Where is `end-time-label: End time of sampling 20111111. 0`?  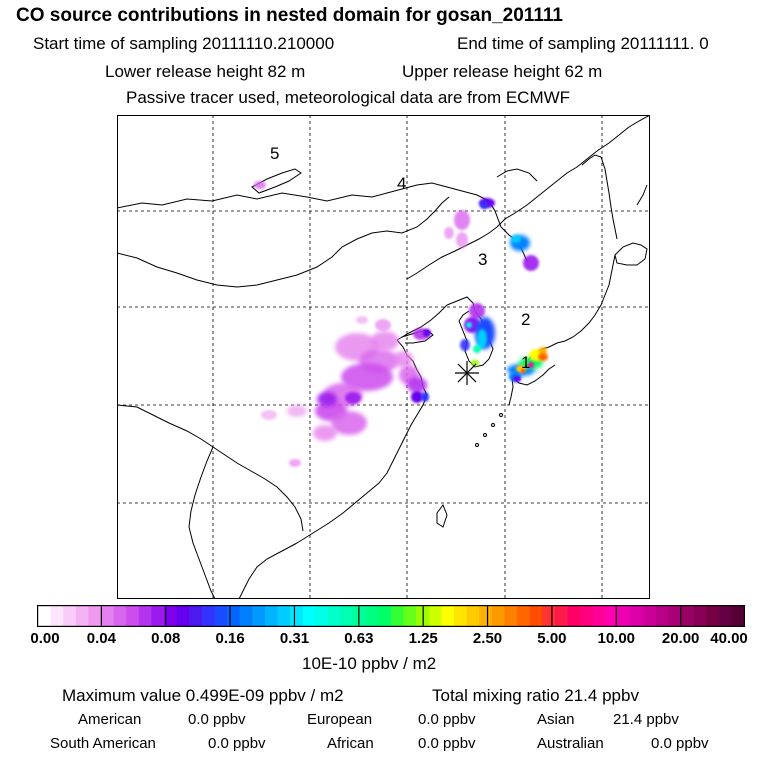 end-time-label: End time of sampling 20111111. 0 is located at coordinates (583, 43).